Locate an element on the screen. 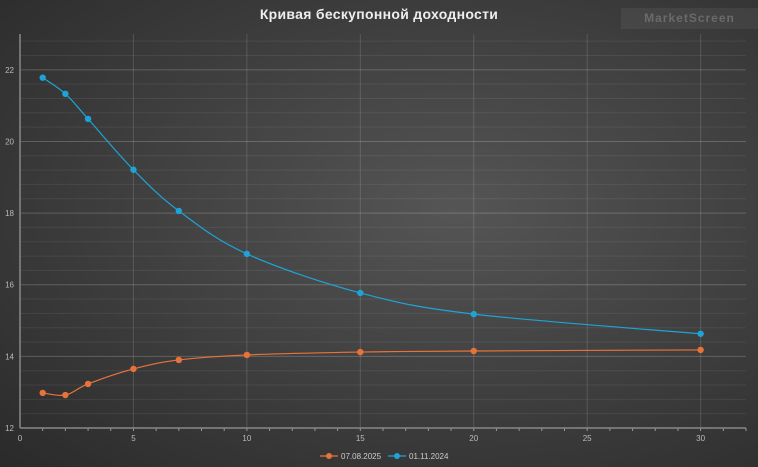 Image resolution: width=758 pixels, height=467 pixels. y-tick-label: 16 is located at coordinates (9, 285).